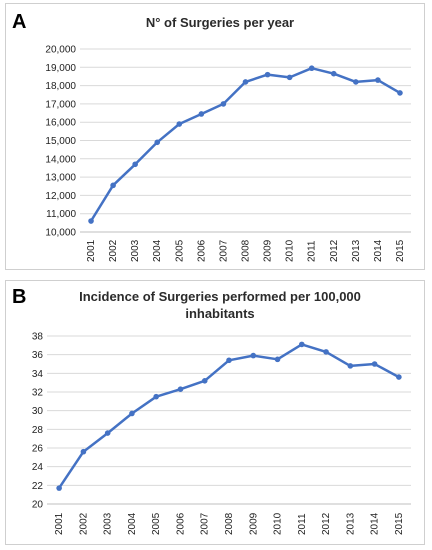 This screenshot has width=432, height=550. Describe the element at coordinates (38, 374) in the screenshot. I see `y-tick-label: 34` at that location.